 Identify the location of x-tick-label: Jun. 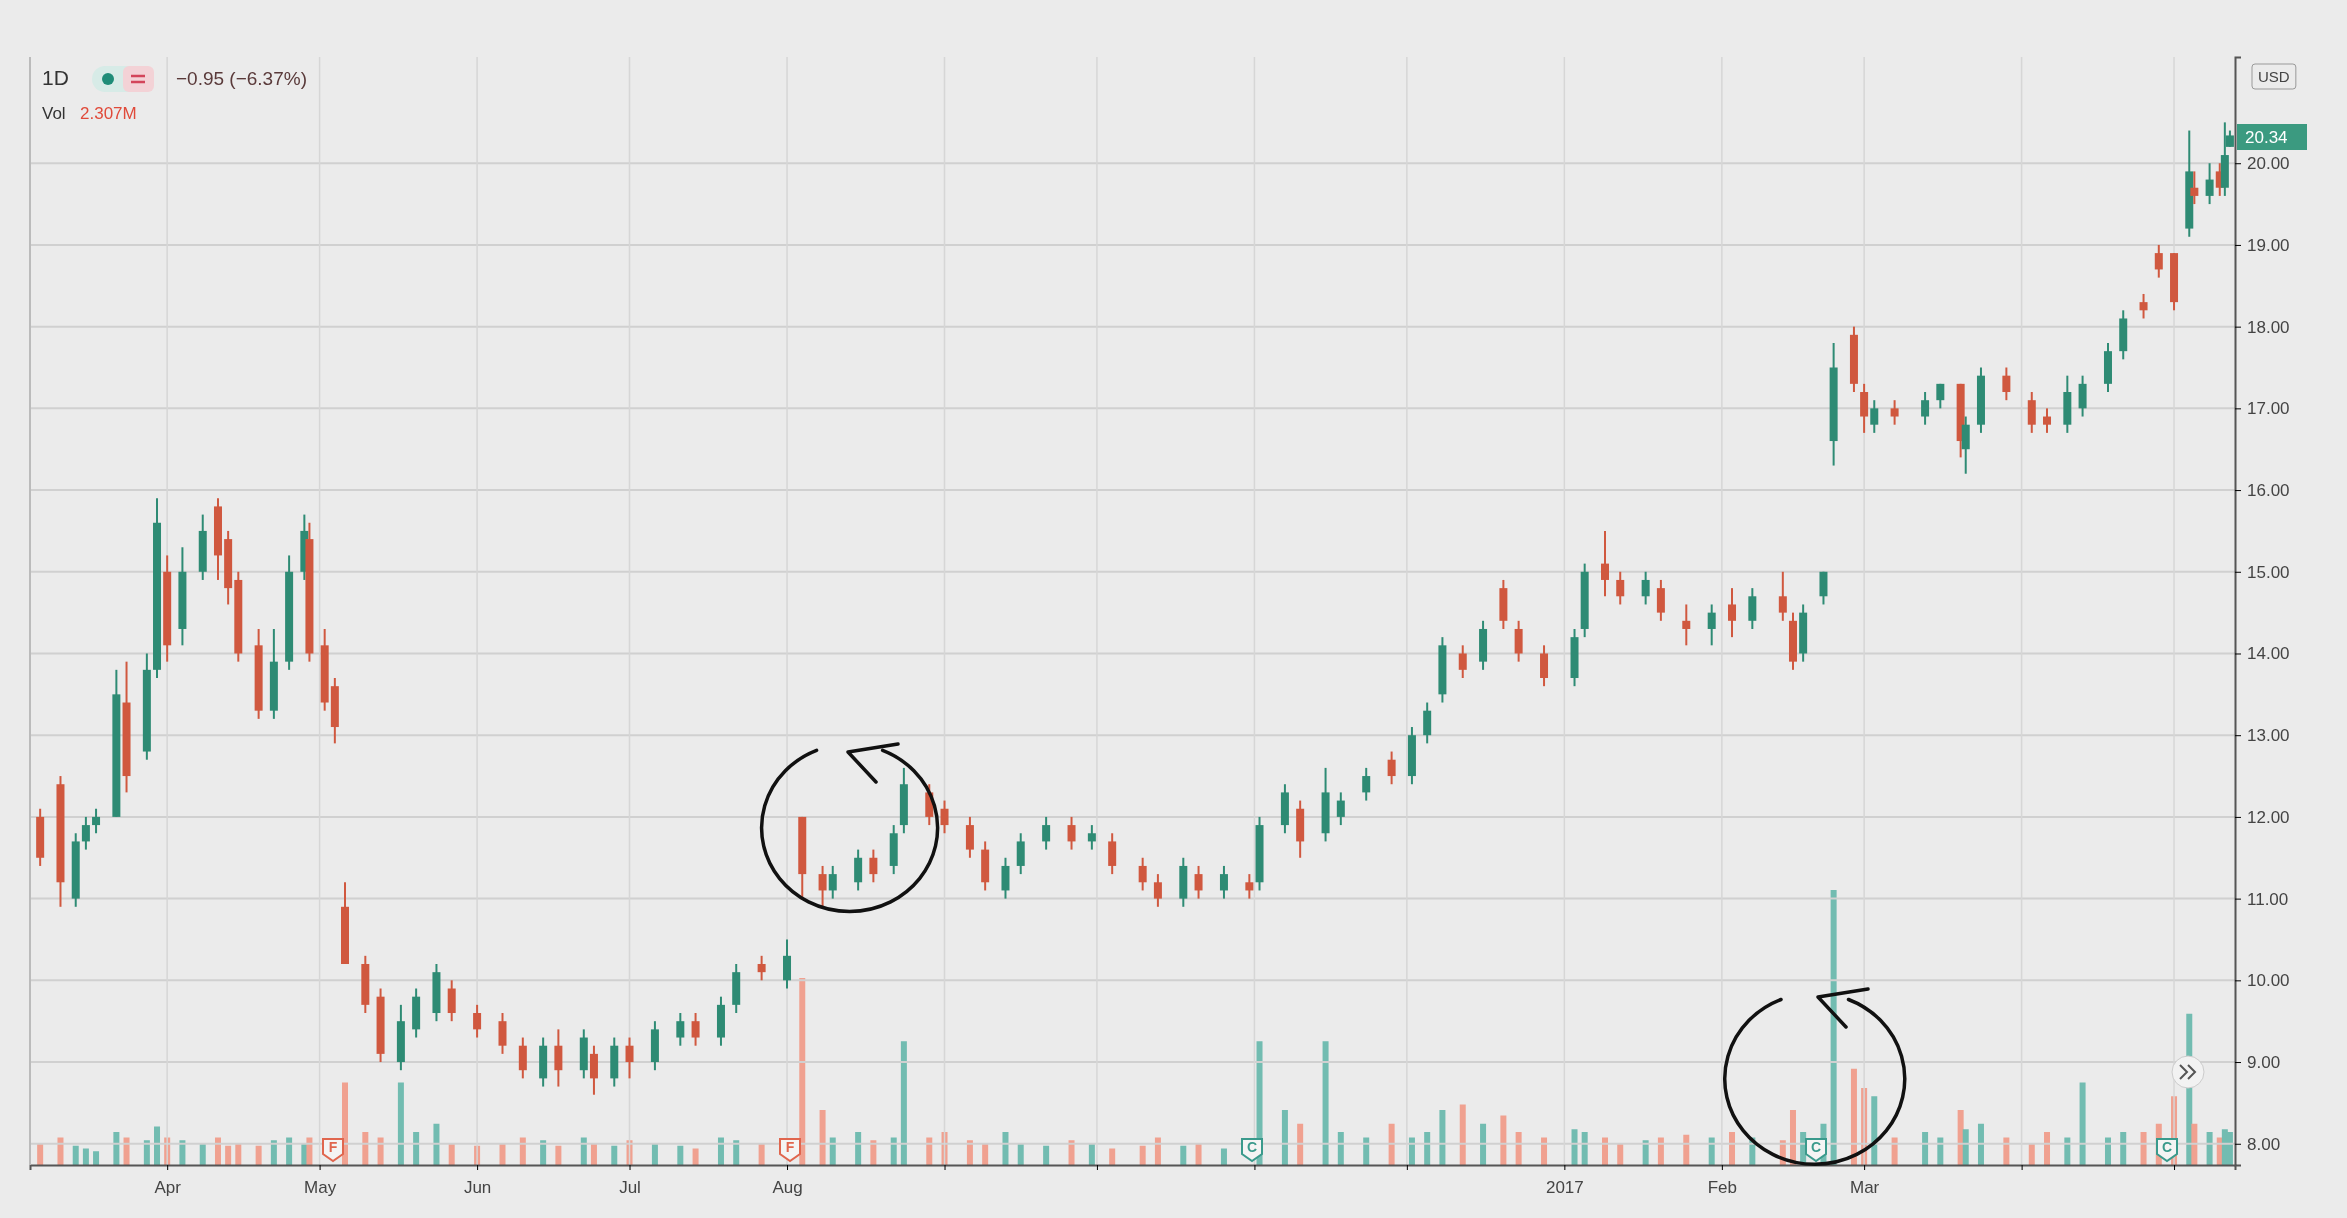
(477, 1188).